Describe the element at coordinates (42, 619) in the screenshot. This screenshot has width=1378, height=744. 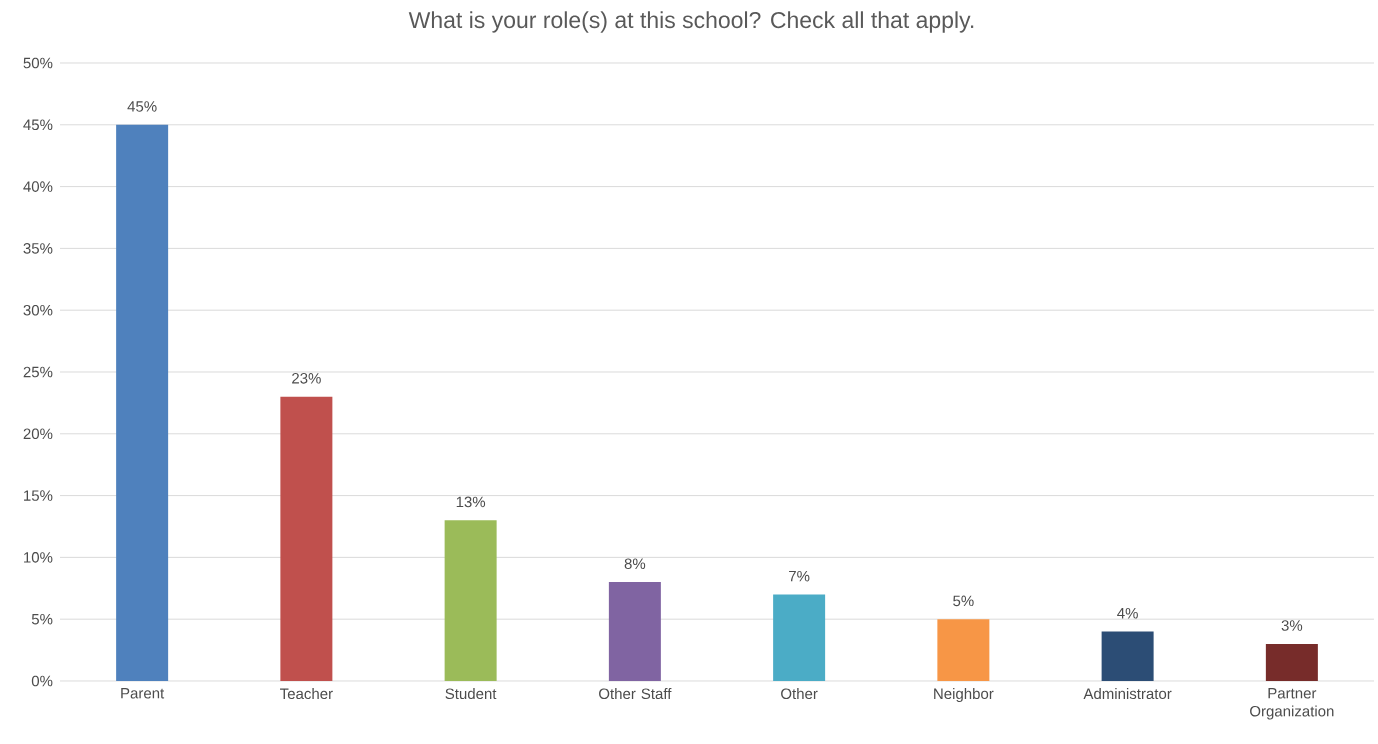
I see `y-tick-label: 5%` at that location.